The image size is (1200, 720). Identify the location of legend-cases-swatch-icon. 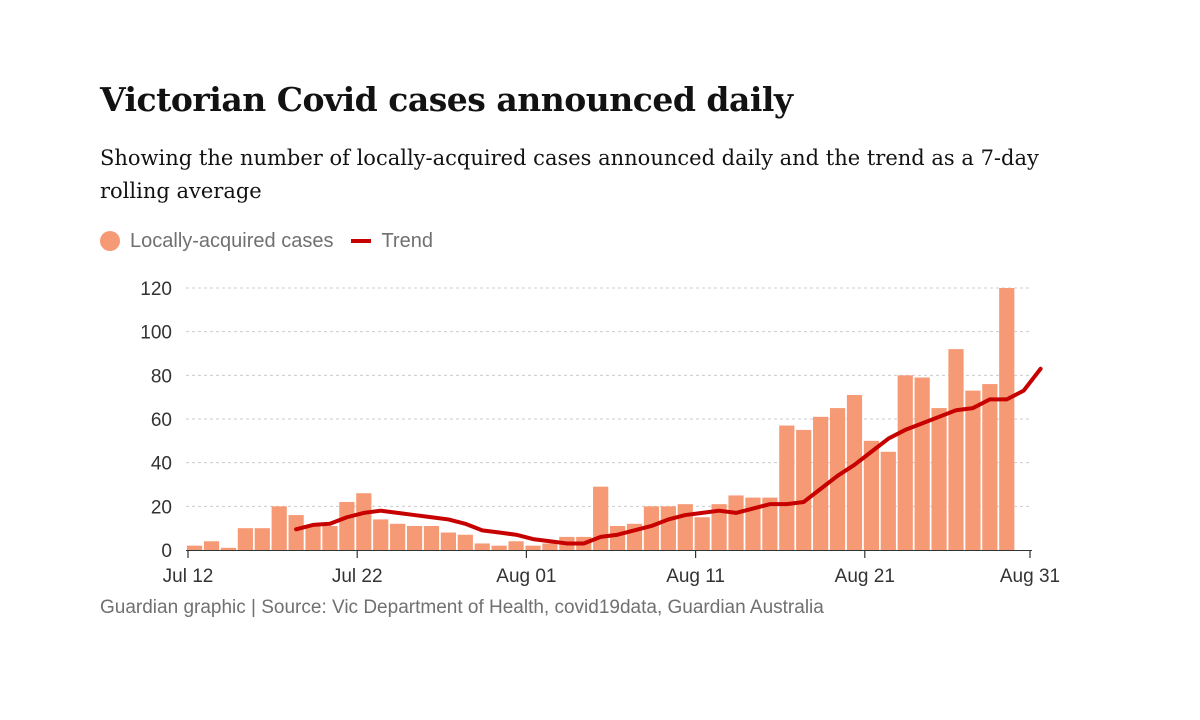
(110, 241).